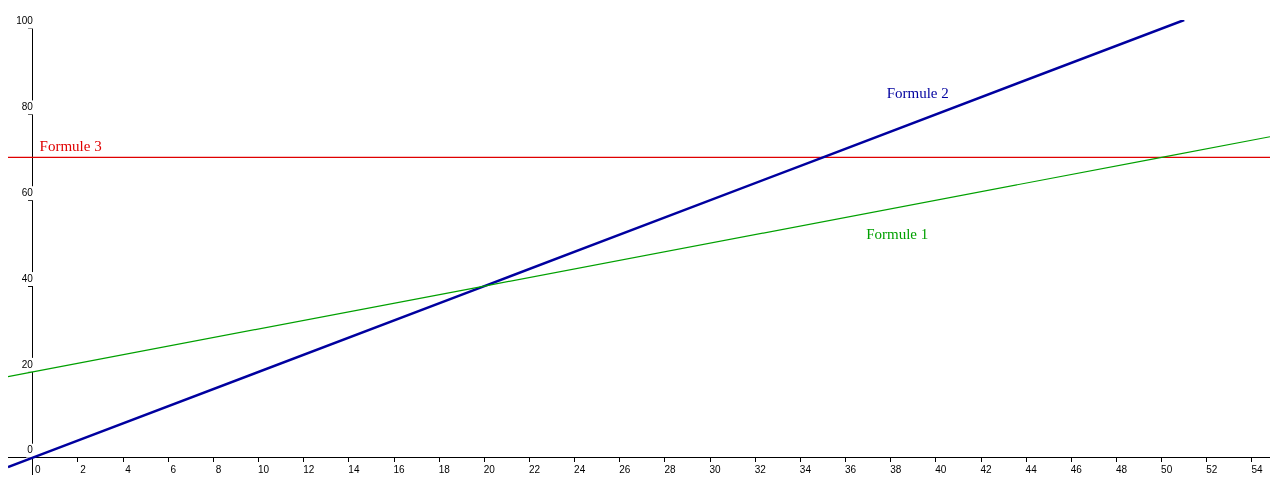 The height and width of the screenshot is (494, 1278). What do you see at coordinates (264, 470) in the screenshot?
I see `x-tick-label: 10` at bounding box center [264, 470].